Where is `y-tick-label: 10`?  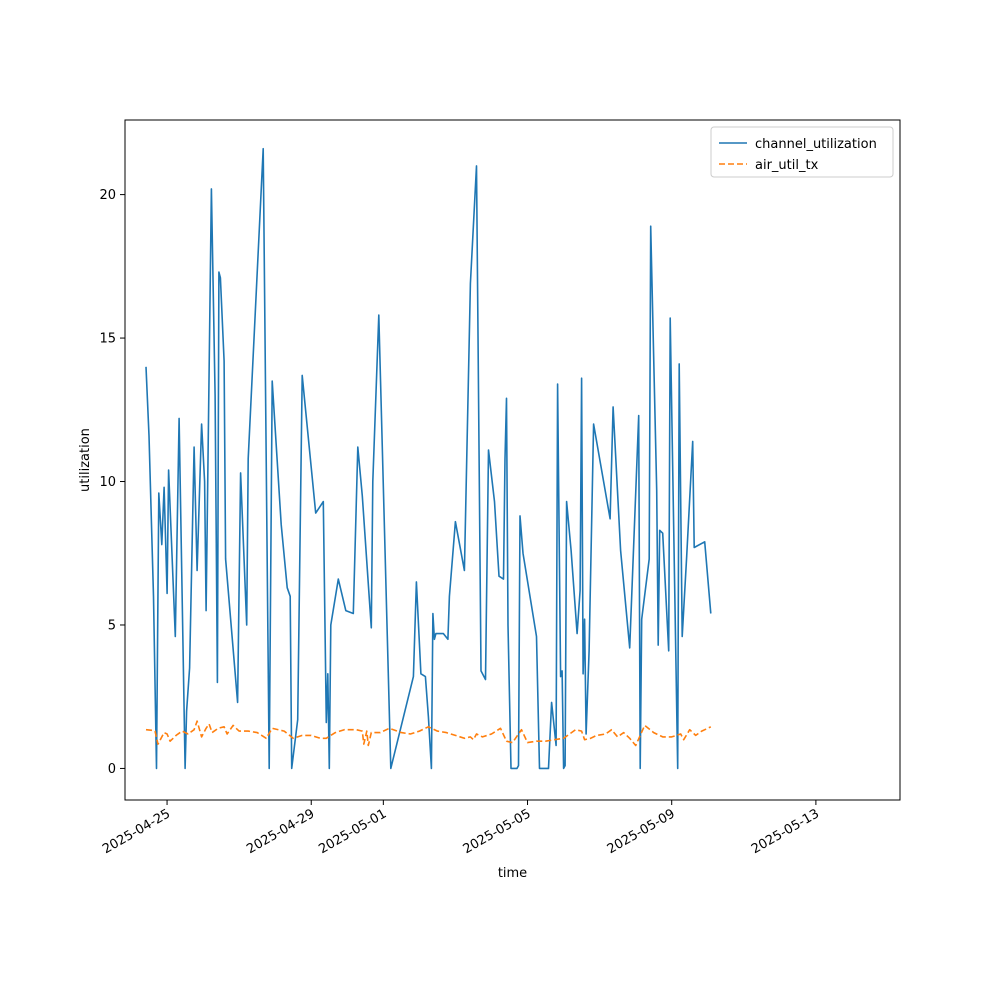
y-tick-label: 10 is located at coordinates (107, 482).